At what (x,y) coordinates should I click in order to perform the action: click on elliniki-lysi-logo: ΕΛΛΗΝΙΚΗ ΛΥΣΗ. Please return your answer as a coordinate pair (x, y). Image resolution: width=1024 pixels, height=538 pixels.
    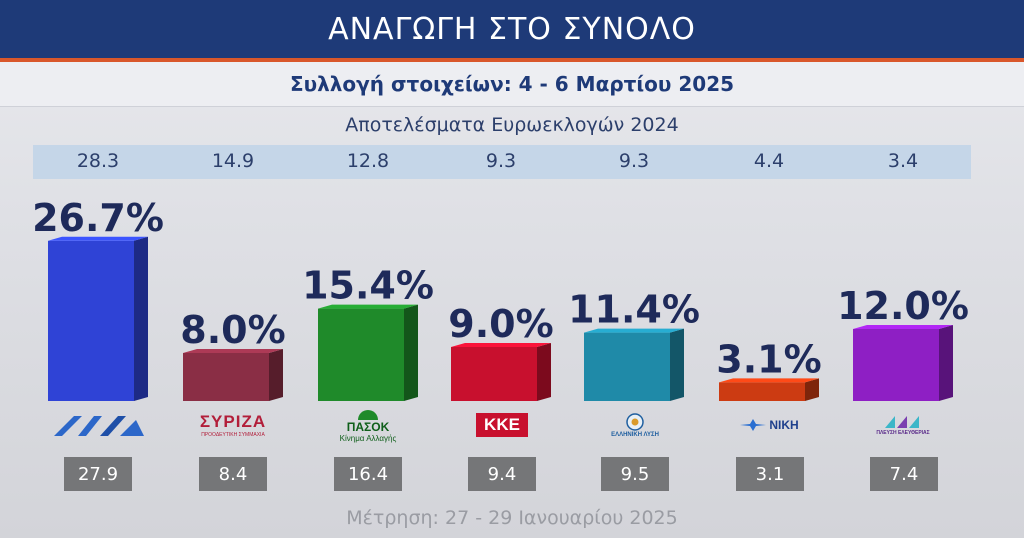
    Looking at the image, I should click on (635, 425).